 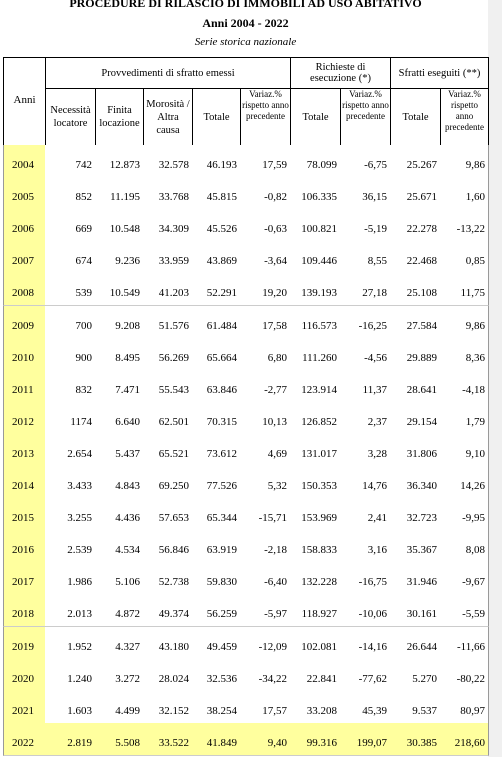 What do you see at coordinates (365, 290) in the screenshot?
I see `value-cell: 27,18` at bounding box center [365, 290].